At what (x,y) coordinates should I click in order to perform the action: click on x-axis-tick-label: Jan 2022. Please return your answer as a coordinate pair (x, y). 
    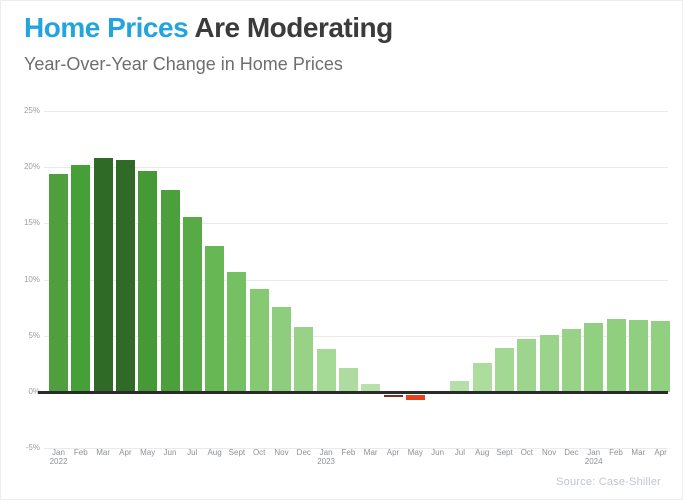
    Looking at the image, I should click on (59, 457).